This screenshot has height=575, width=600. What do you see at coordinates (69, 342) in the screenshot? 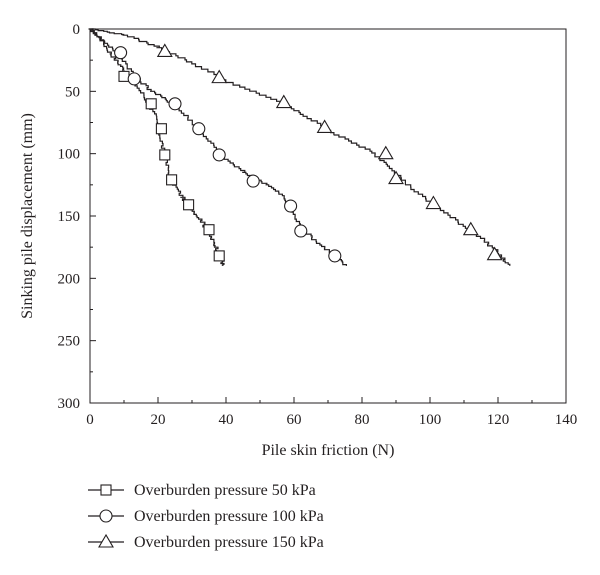
I see `y-tick-label: 250` at bounding box center [69, 342].